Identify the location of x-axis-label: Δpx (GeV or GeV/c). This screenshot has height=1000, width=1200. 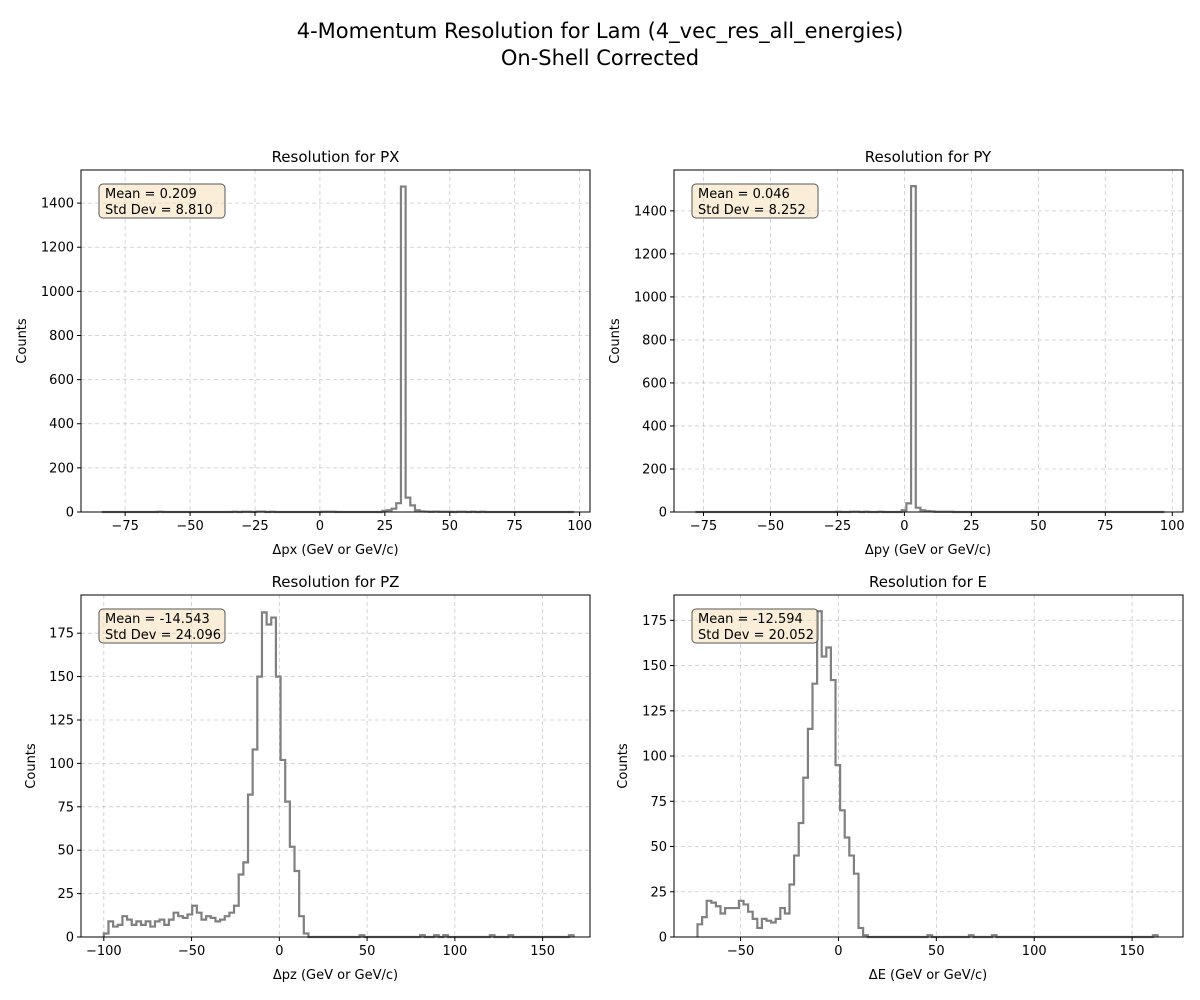
(335, 550).